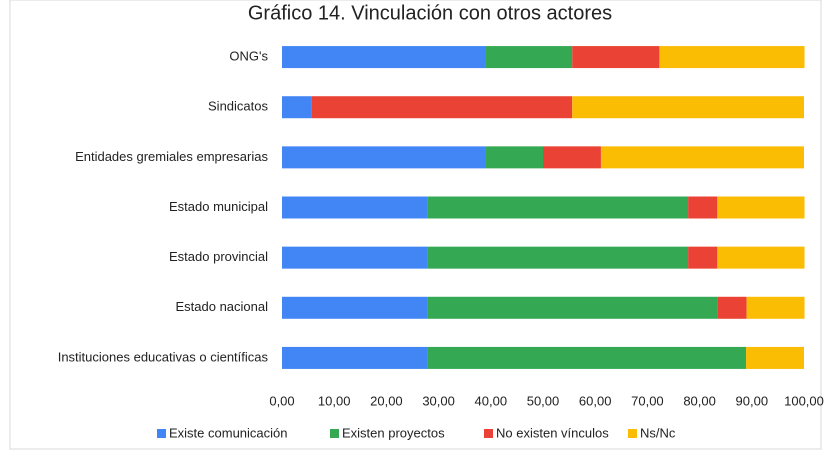  I want to click on x-tick-label: 20,00, so click(386, 400).